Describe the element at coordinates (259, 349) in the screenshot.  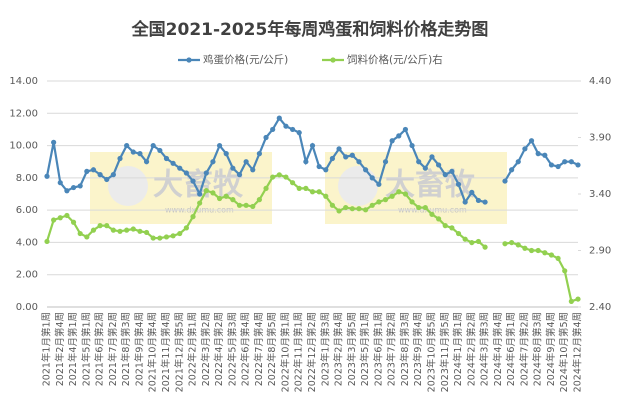
I see `x-tick-label: 2022年7月第4周` at that location.